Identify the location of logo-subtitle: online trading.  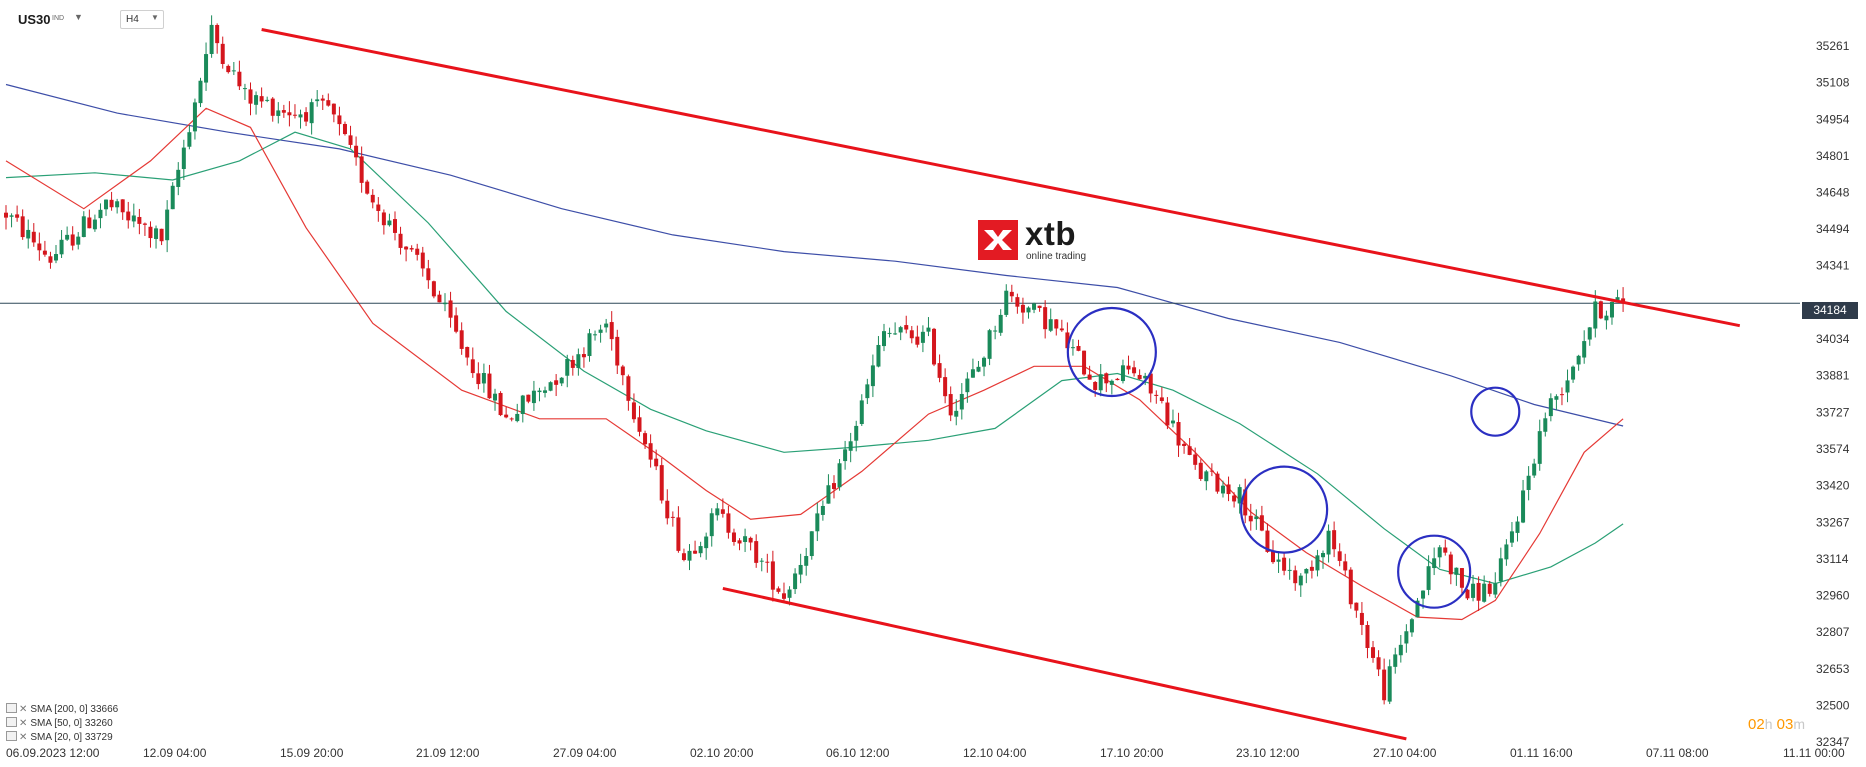
(1056, 256).